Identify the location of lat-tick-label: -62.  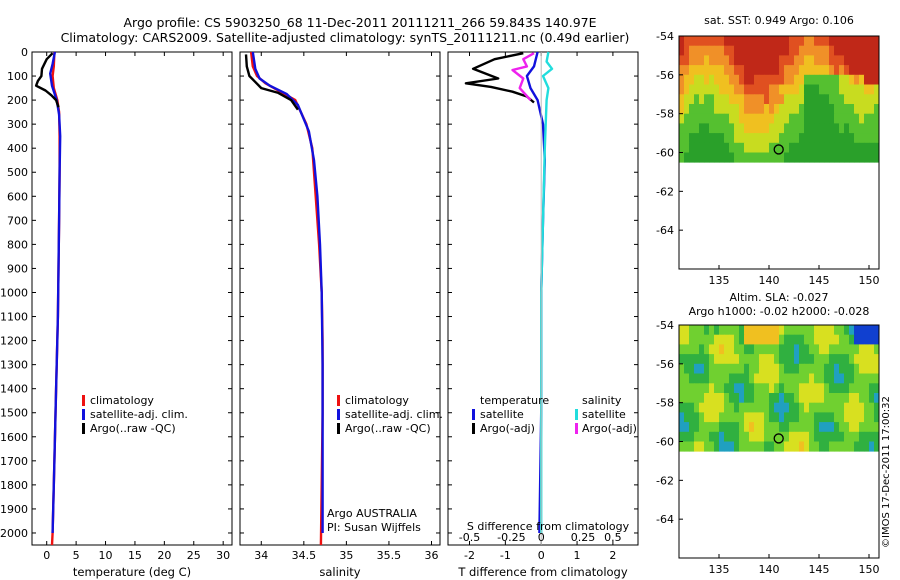
(665, 191).